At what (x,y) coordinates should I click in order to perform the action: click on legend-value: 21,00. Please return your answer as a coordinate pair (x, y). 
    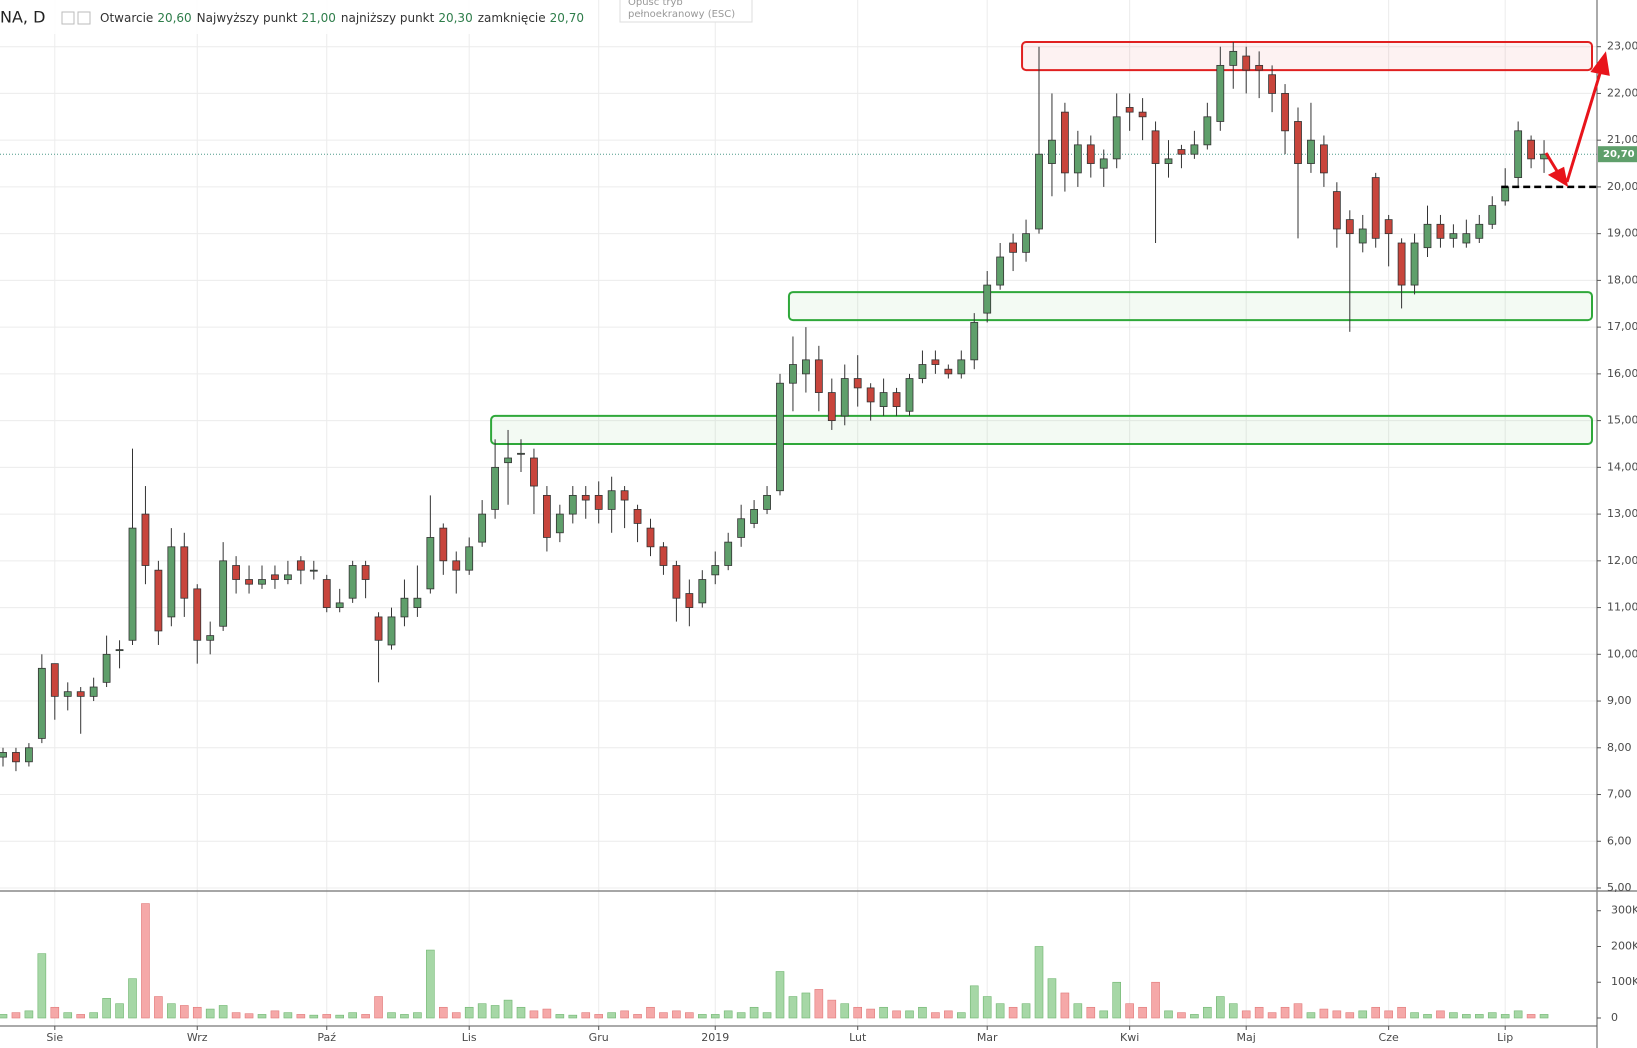
    Looking at the image, I should click on (319, 18).